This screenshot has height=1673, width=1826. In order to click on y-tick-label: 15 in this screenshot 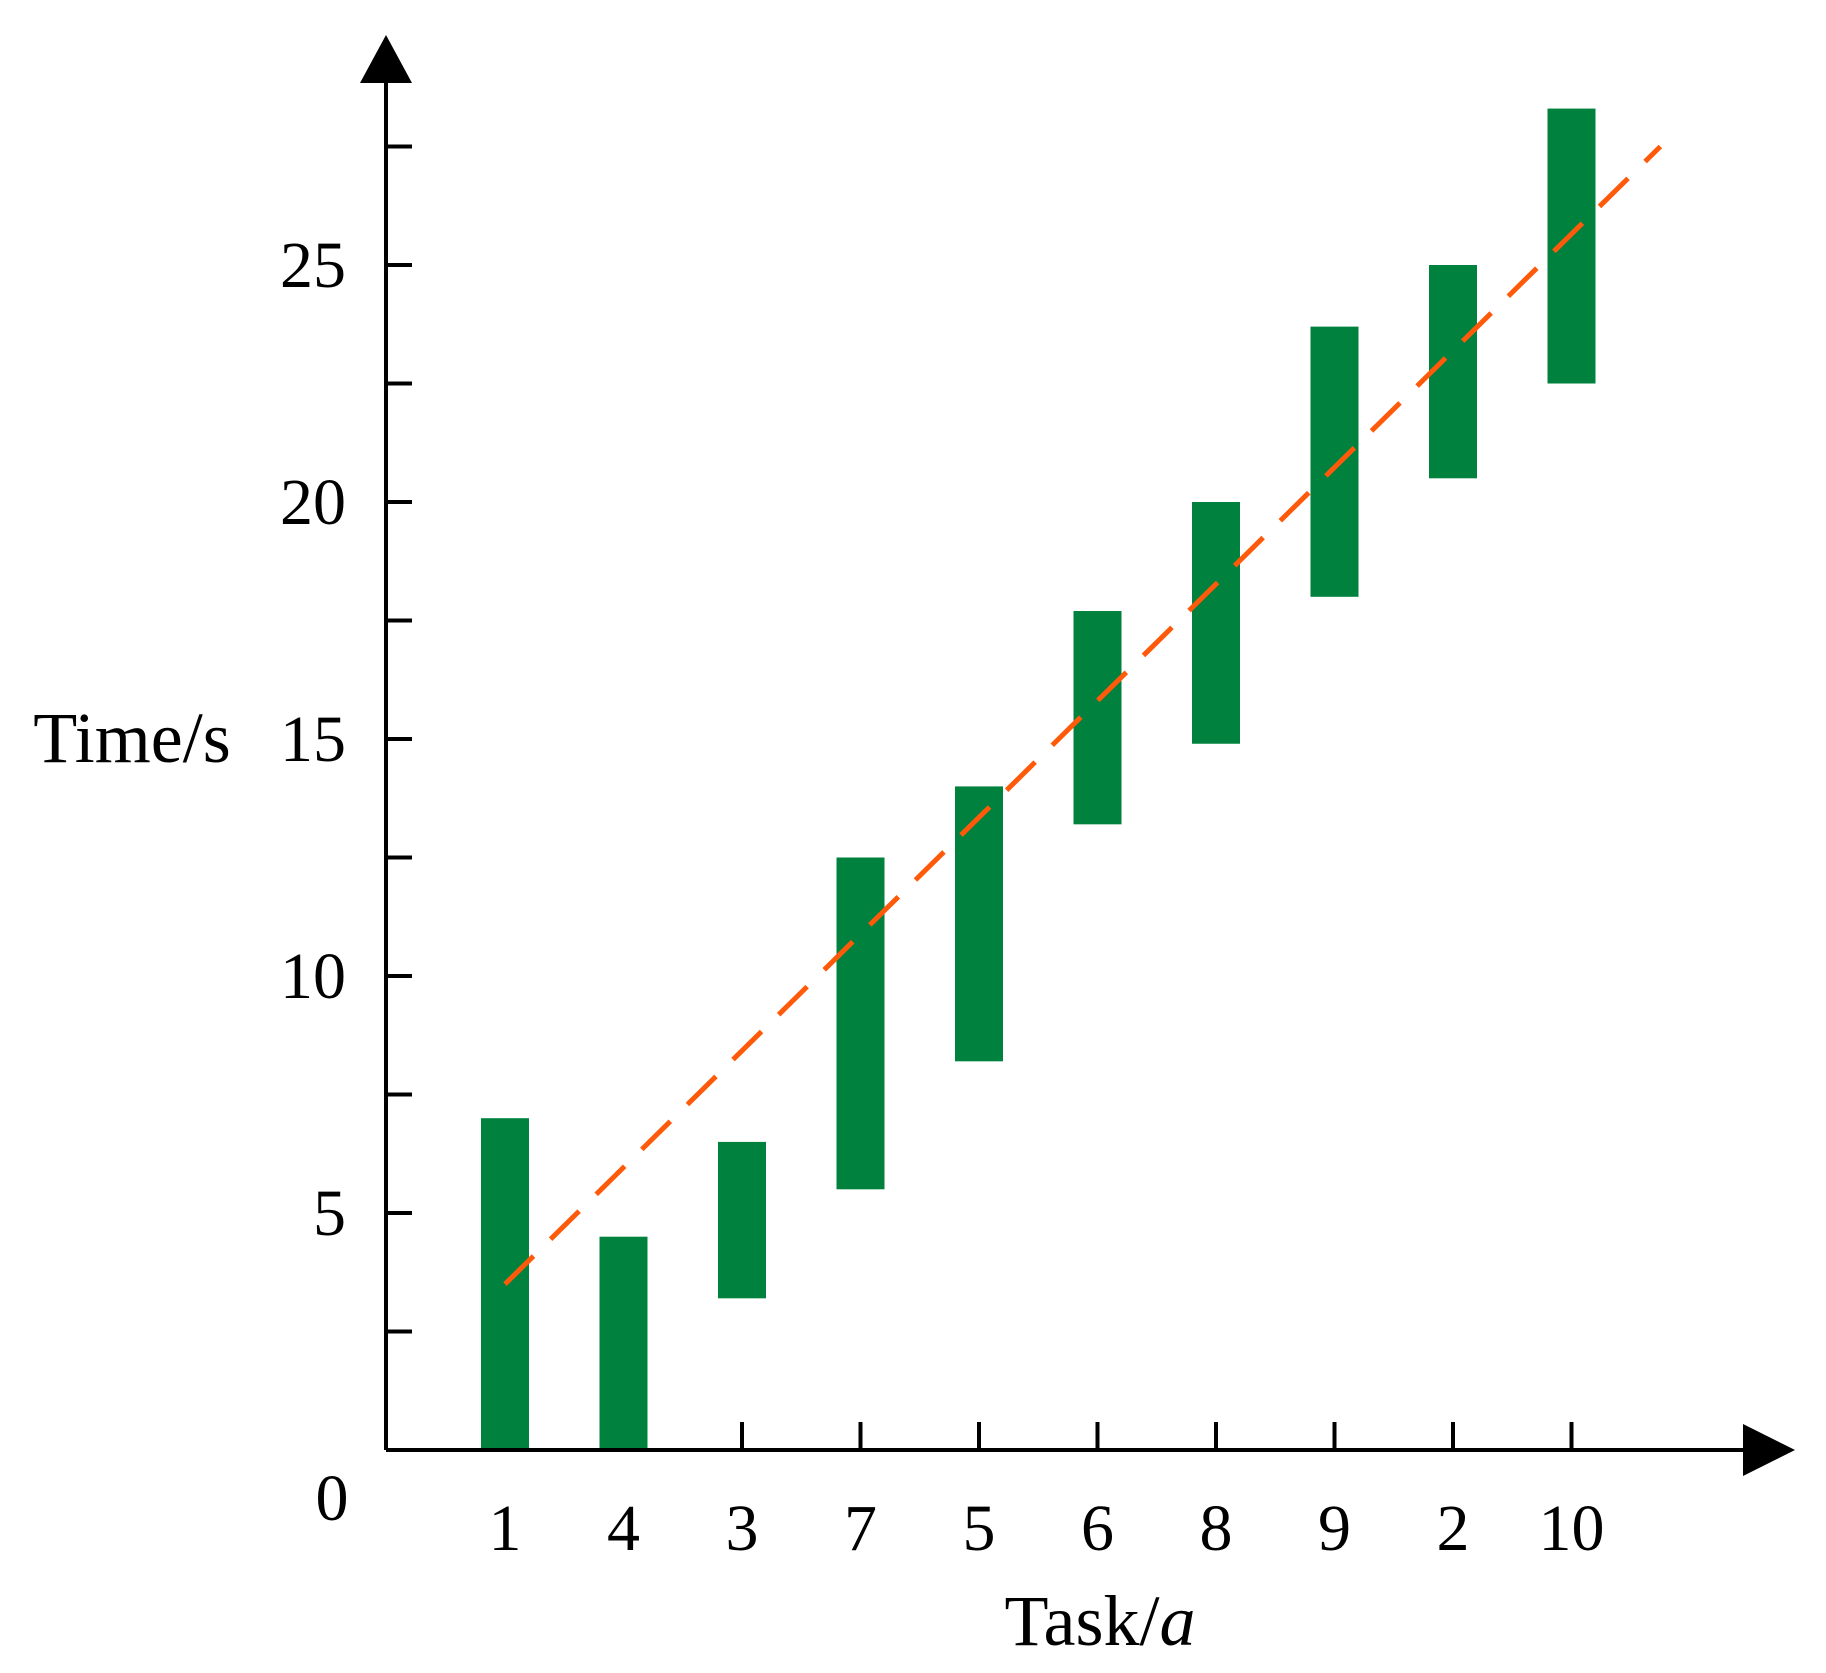, I will do `click(313, 739)`.